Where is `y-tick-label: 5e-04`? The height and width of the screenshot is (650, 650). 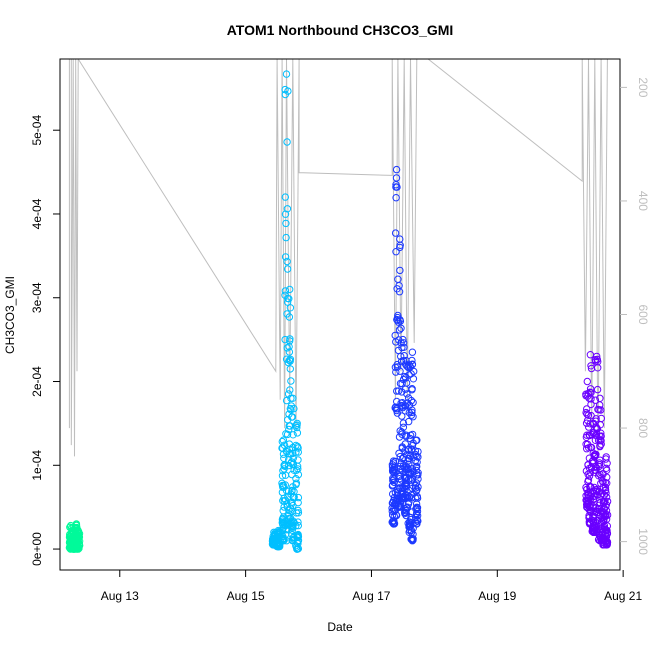 y-tick-label: 5e-04 is located at coordinates (37, 130).